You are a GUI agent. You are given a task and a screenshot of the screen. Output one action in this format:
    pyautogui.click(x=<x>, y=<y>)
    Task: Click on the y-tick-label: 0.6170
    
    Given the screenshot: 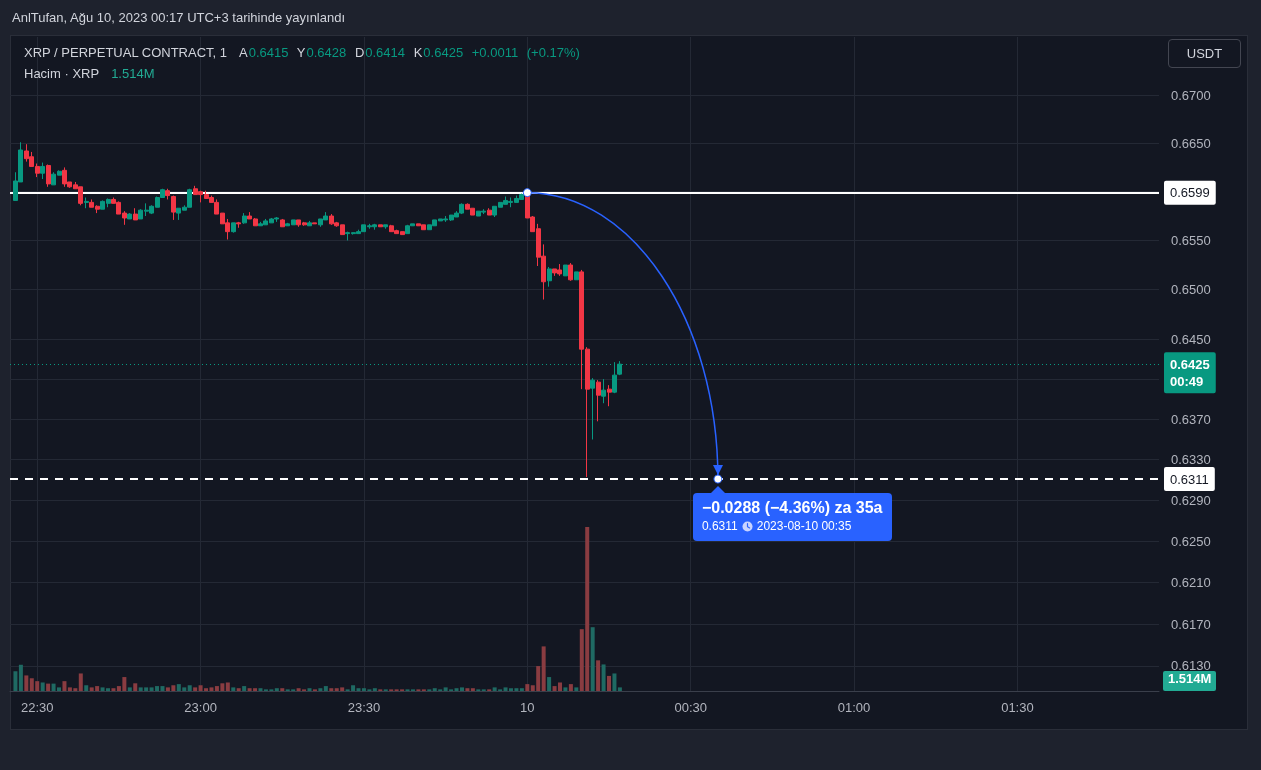 What is the action you would take?
    pyautogui.click(x=1191, y=624)
    